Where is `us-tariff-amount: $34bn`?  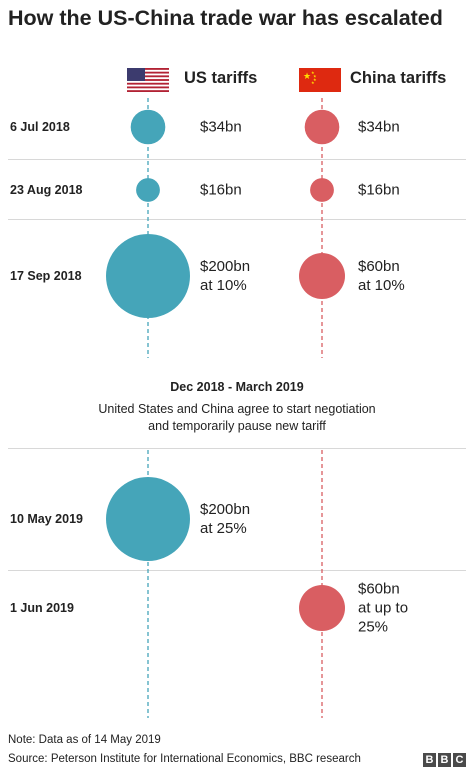
us-tariff-amount: $34bn is located at coordinates (221, 127).